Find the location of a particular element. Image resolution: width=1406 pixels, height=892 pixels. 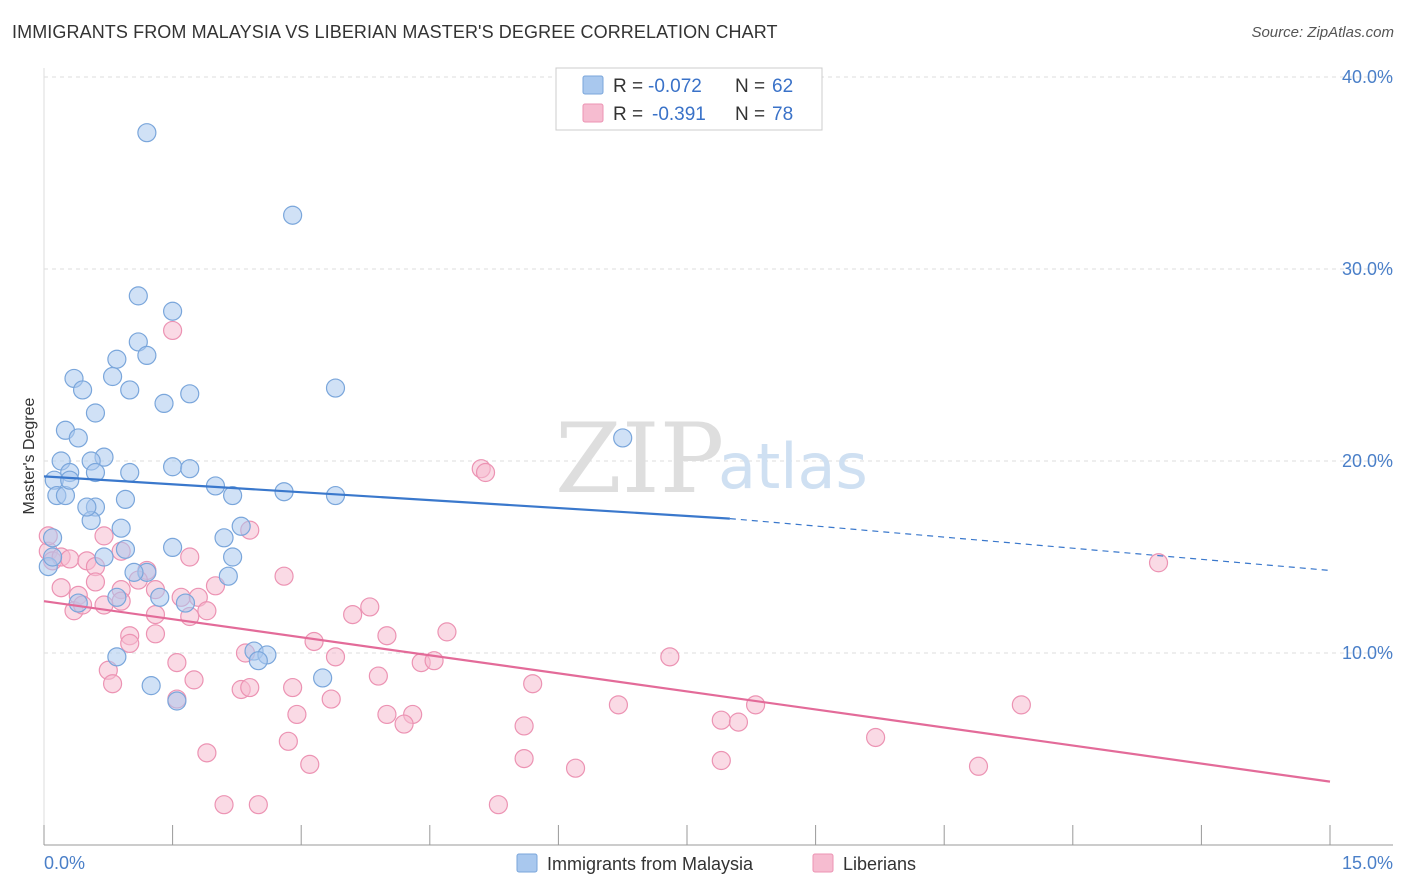

legend-r-label-malaysia: R = is located at coordinates (628, 86).